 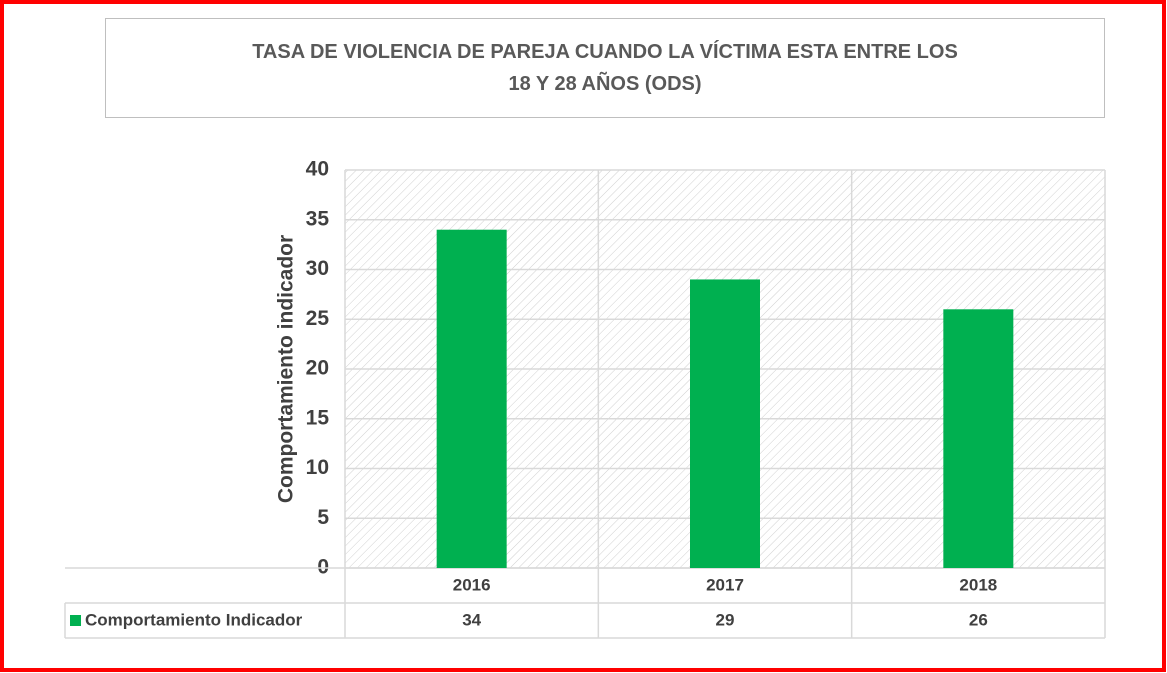 I want to click on x-tick-label: 2018, so click(x=978, y=584).